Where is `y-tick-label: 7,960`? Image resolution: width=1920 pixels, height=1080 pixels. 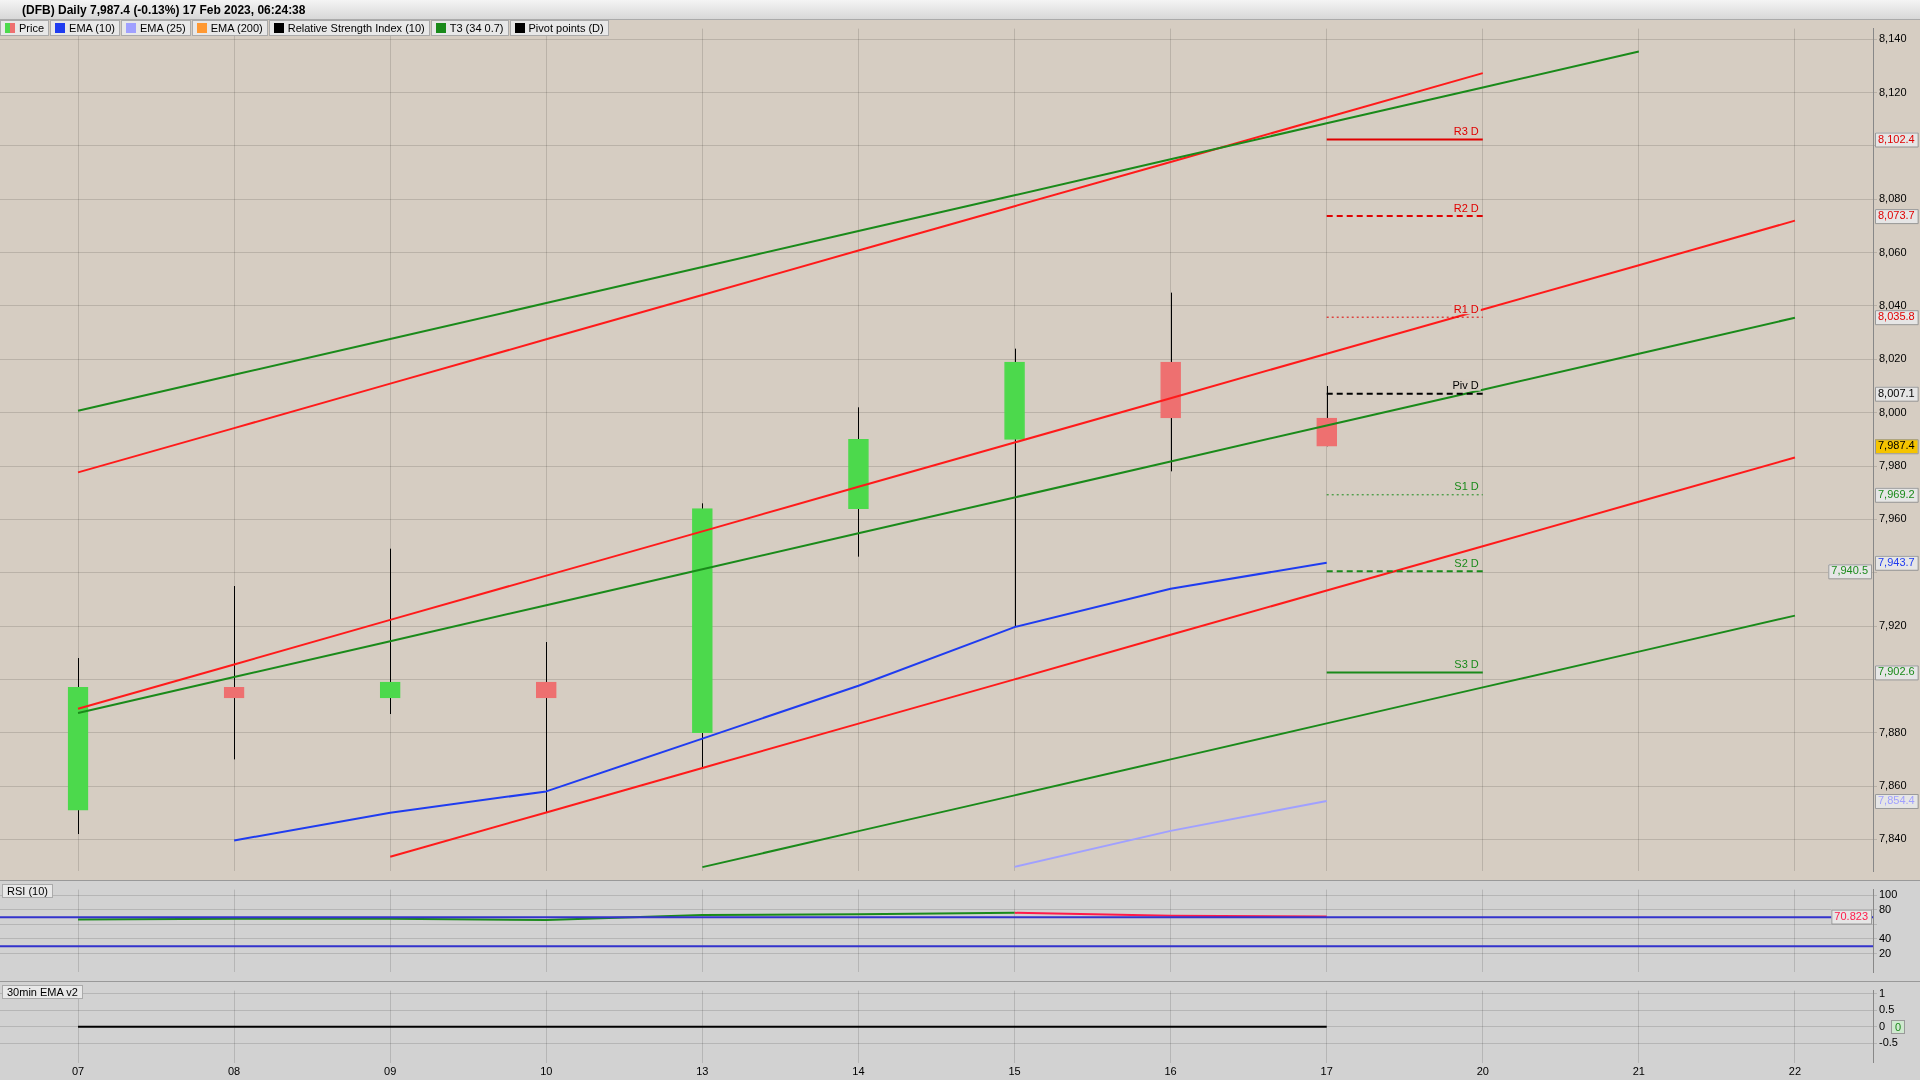 y-tick-label: 7,960 is located at coordinates (1893, 518).